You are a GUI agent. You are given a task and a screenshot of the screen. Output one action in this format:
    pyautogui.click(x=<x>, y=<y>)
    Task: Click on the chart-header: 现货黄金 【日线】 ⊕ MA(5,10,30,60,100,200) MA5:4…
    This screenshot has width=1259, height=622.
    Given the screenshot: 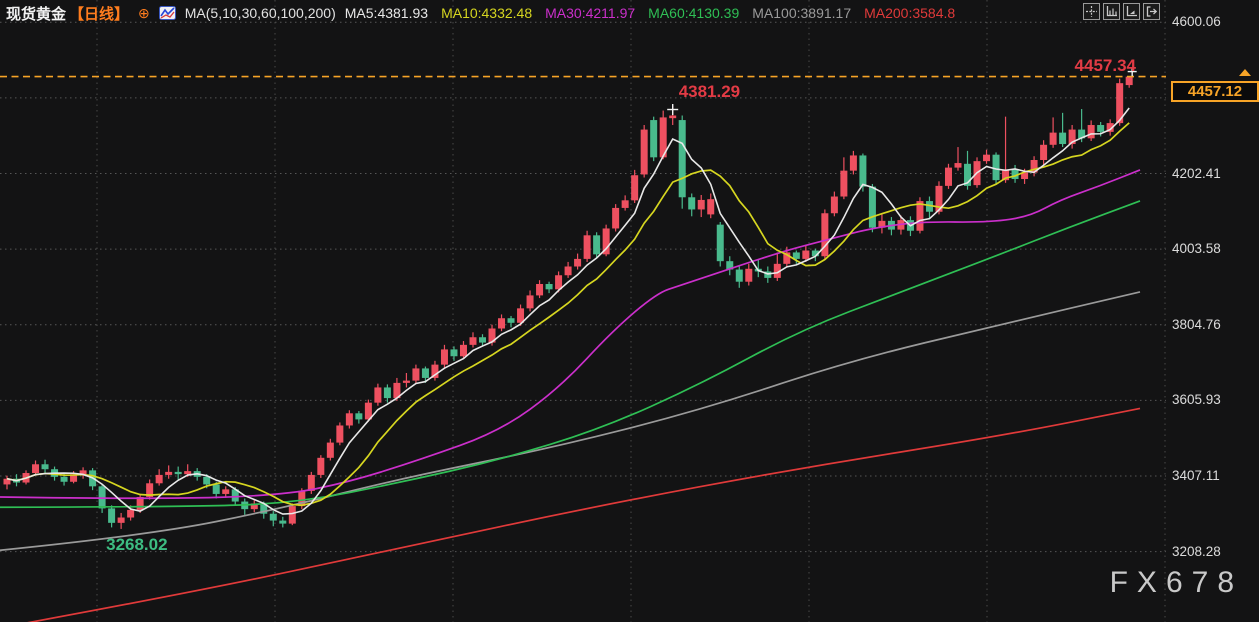 What is the action you would take?
    pyautogui.click(x=480, y=13)
    